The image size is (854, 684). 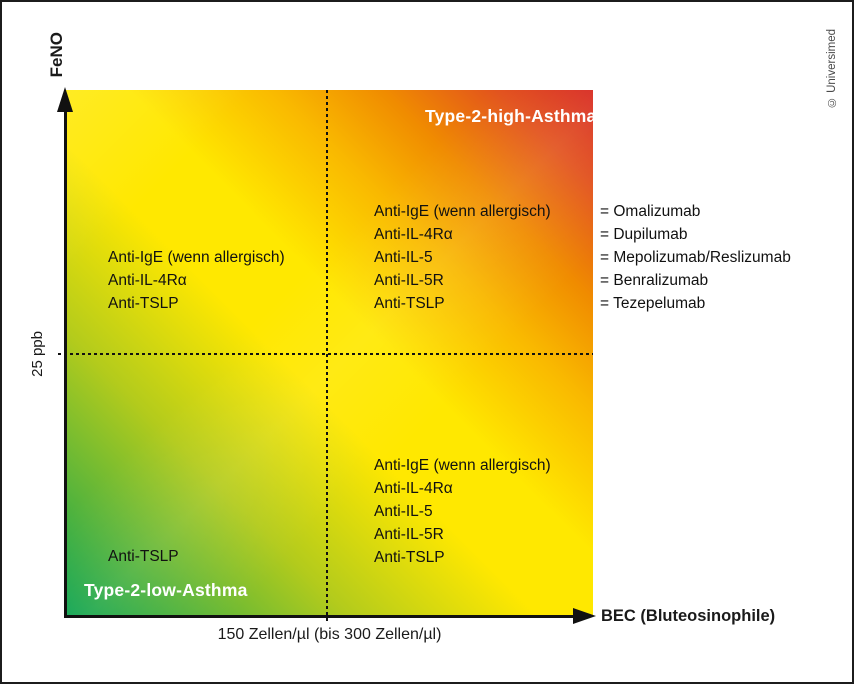 I want to click on y-axis-label-text: FeNO, so click(x=56, y=55).